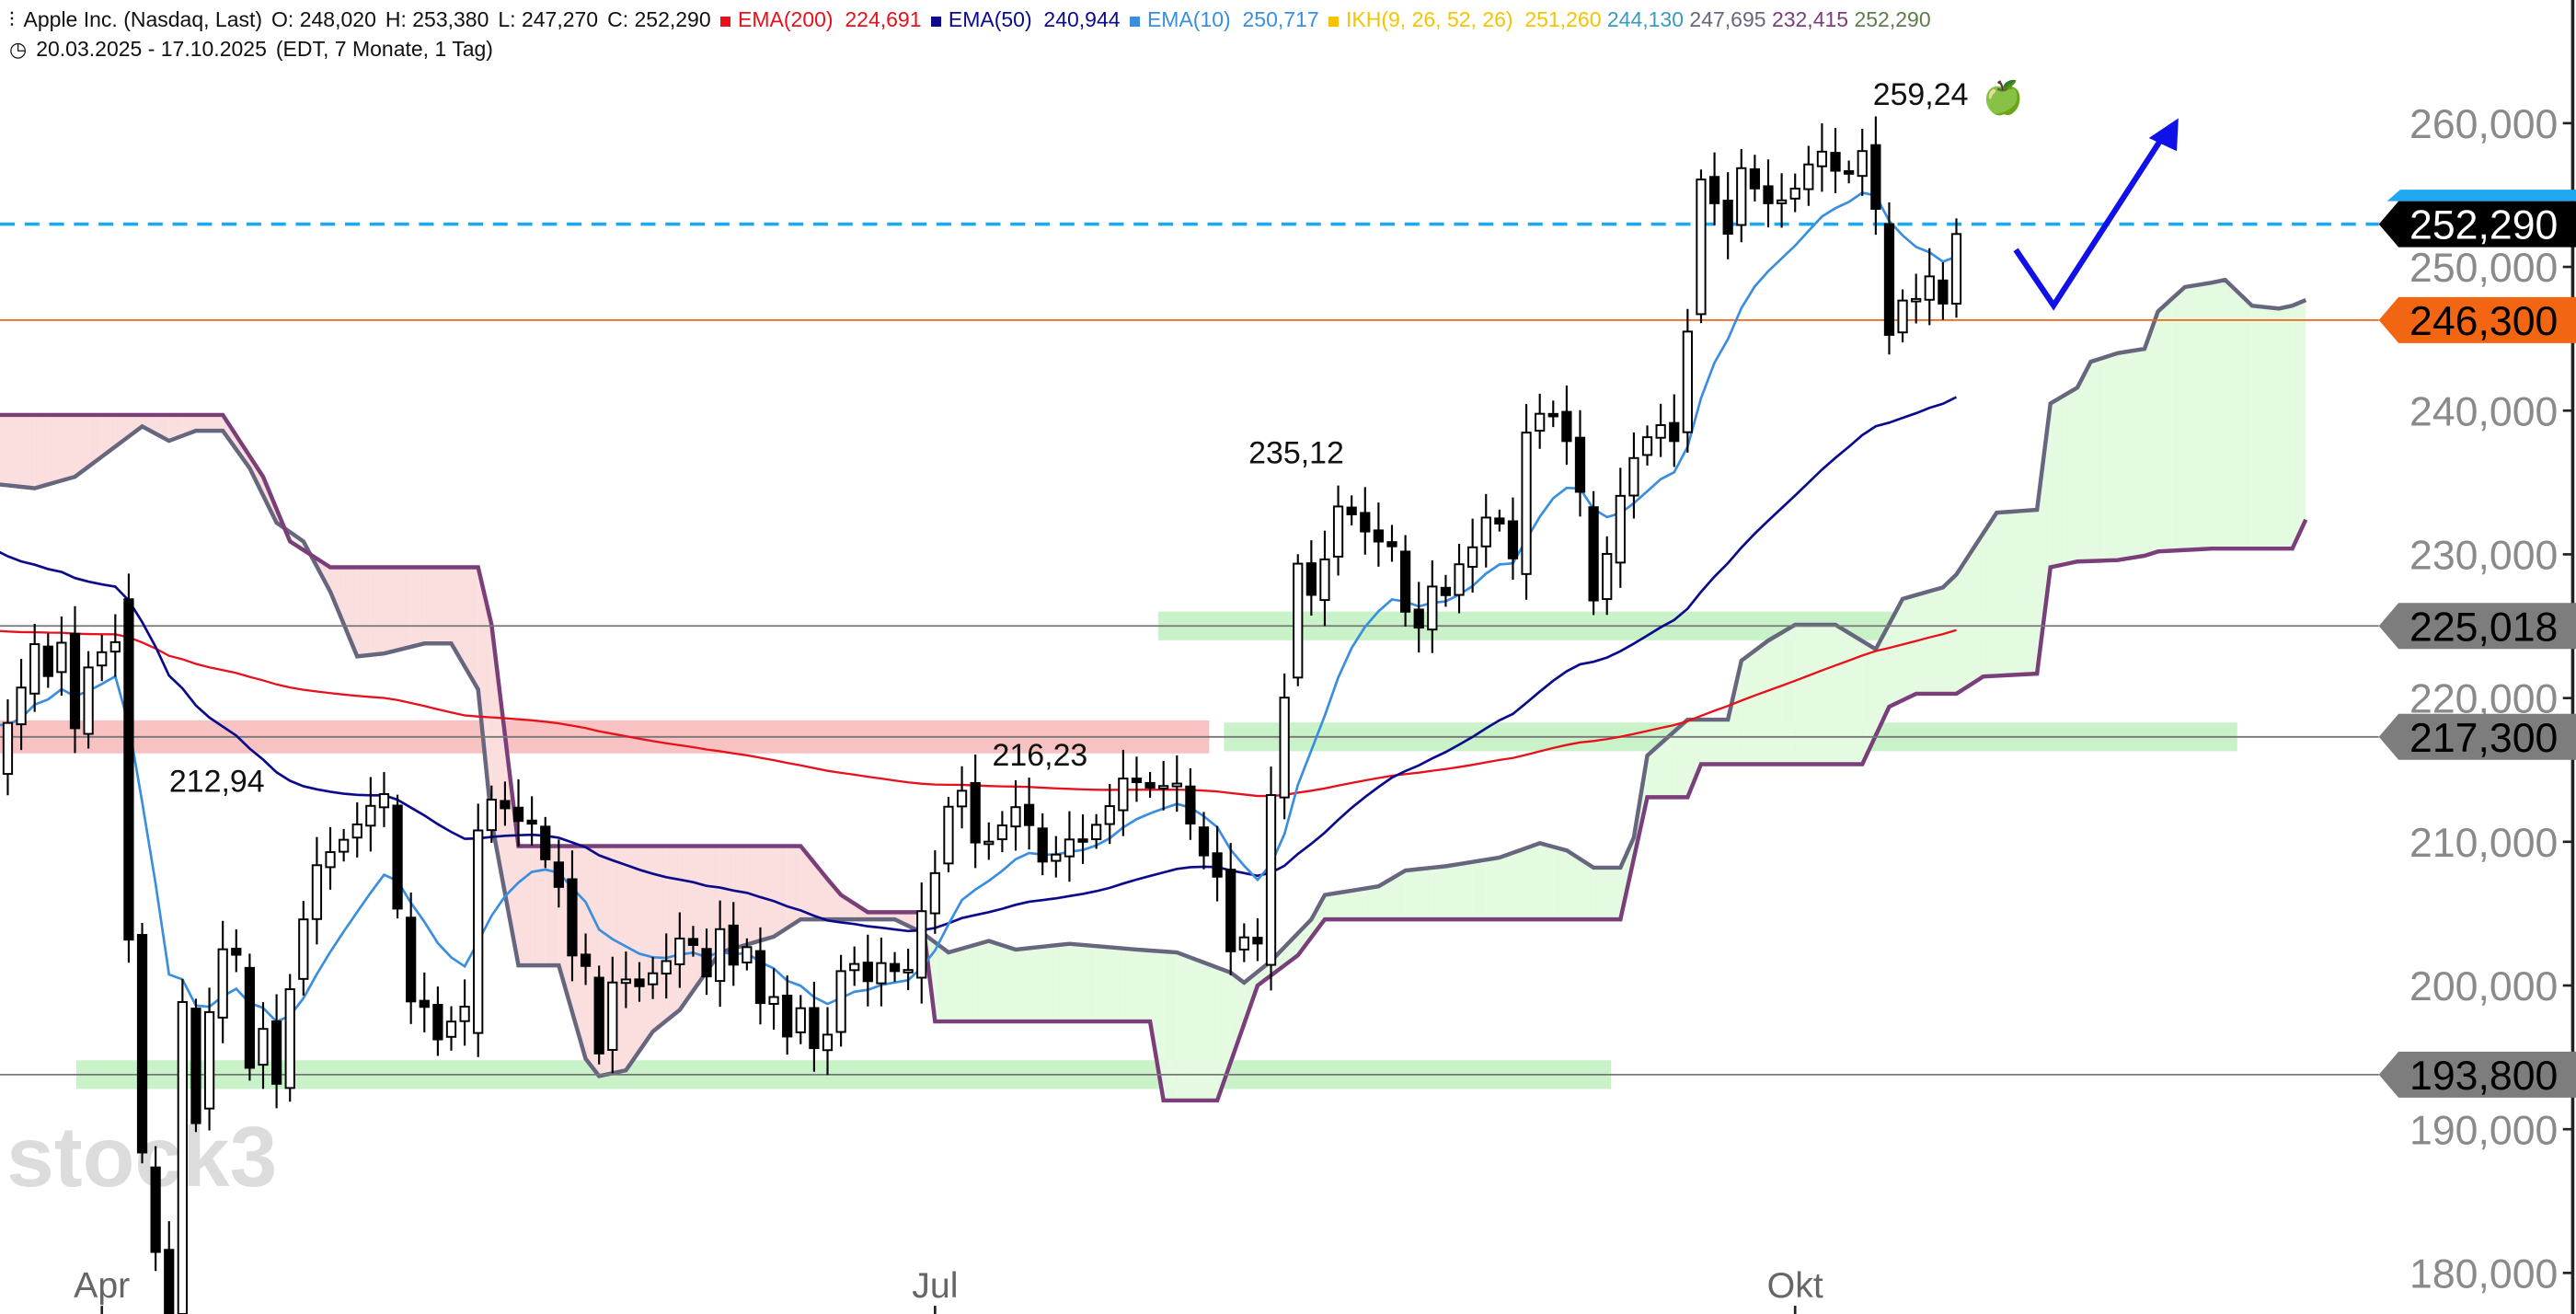 The height and width of the screenshot is (1314, 2576). I want to click on price-tag-accent, so click(2481, 196).